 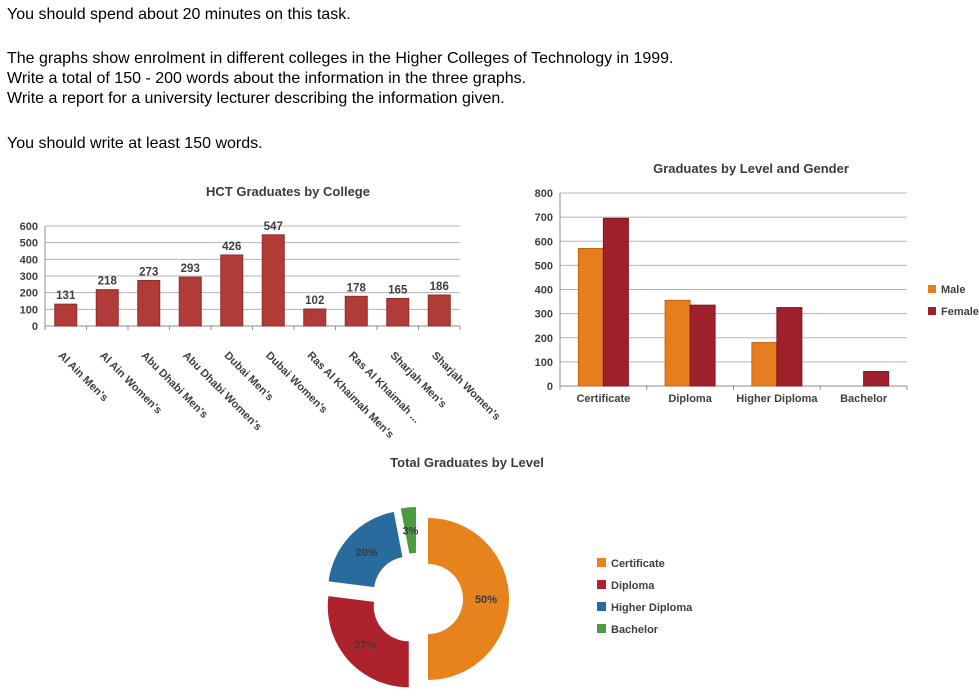 What do you see at coordinates (365, 646) in the screenshot?
I see `pct-label: 27%` at bounding box center [365, 646].